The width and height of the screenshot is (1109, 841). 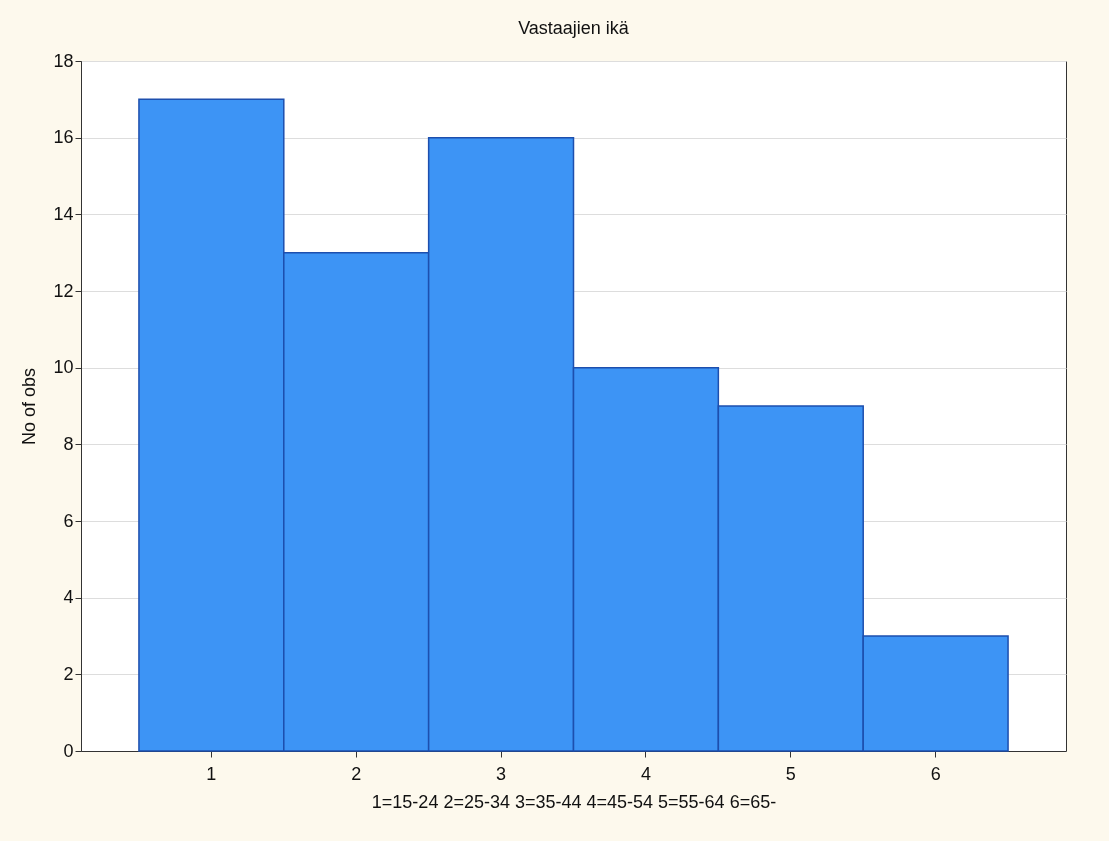 I want to click on y-tick-label: 4, so click(x=68, y=597).